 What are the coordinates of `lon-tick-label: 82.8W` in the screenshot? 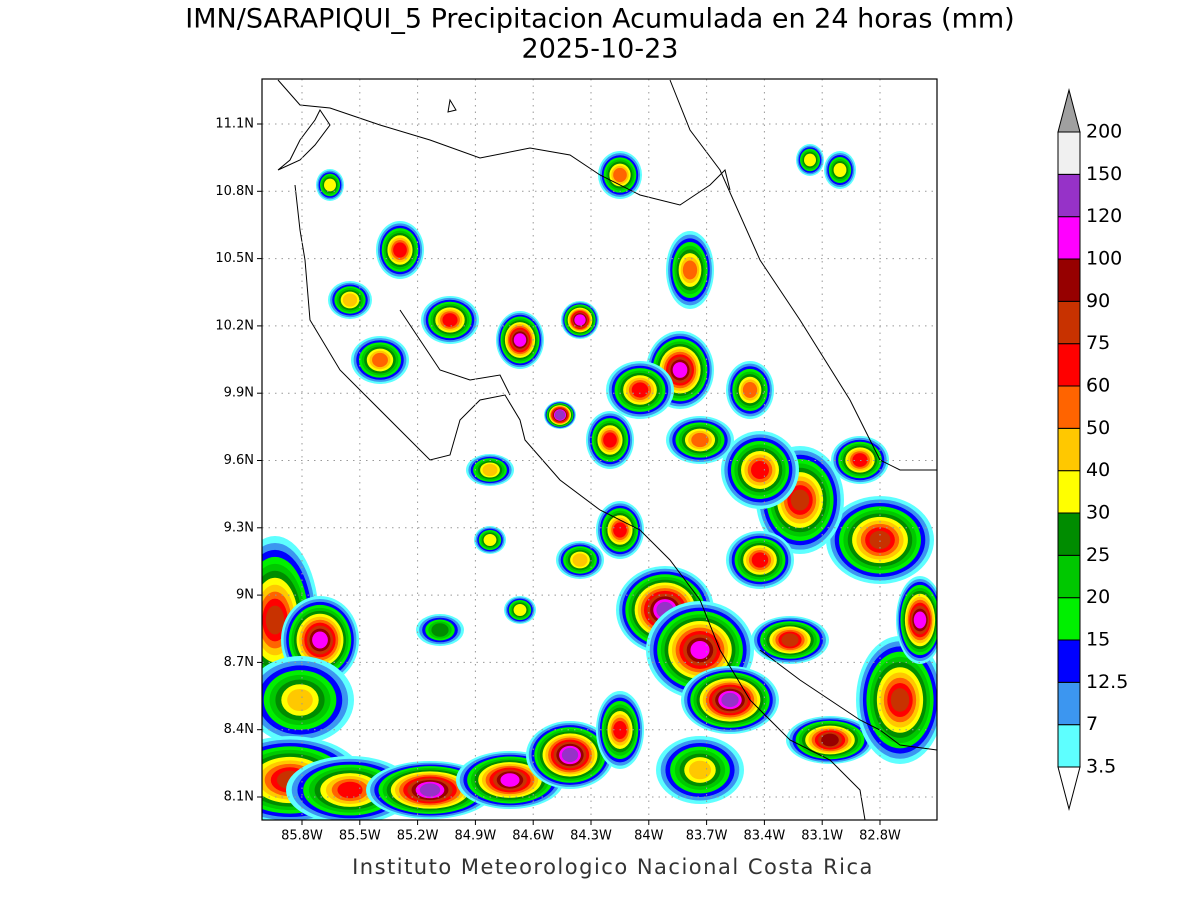 It's located at (880, 836).